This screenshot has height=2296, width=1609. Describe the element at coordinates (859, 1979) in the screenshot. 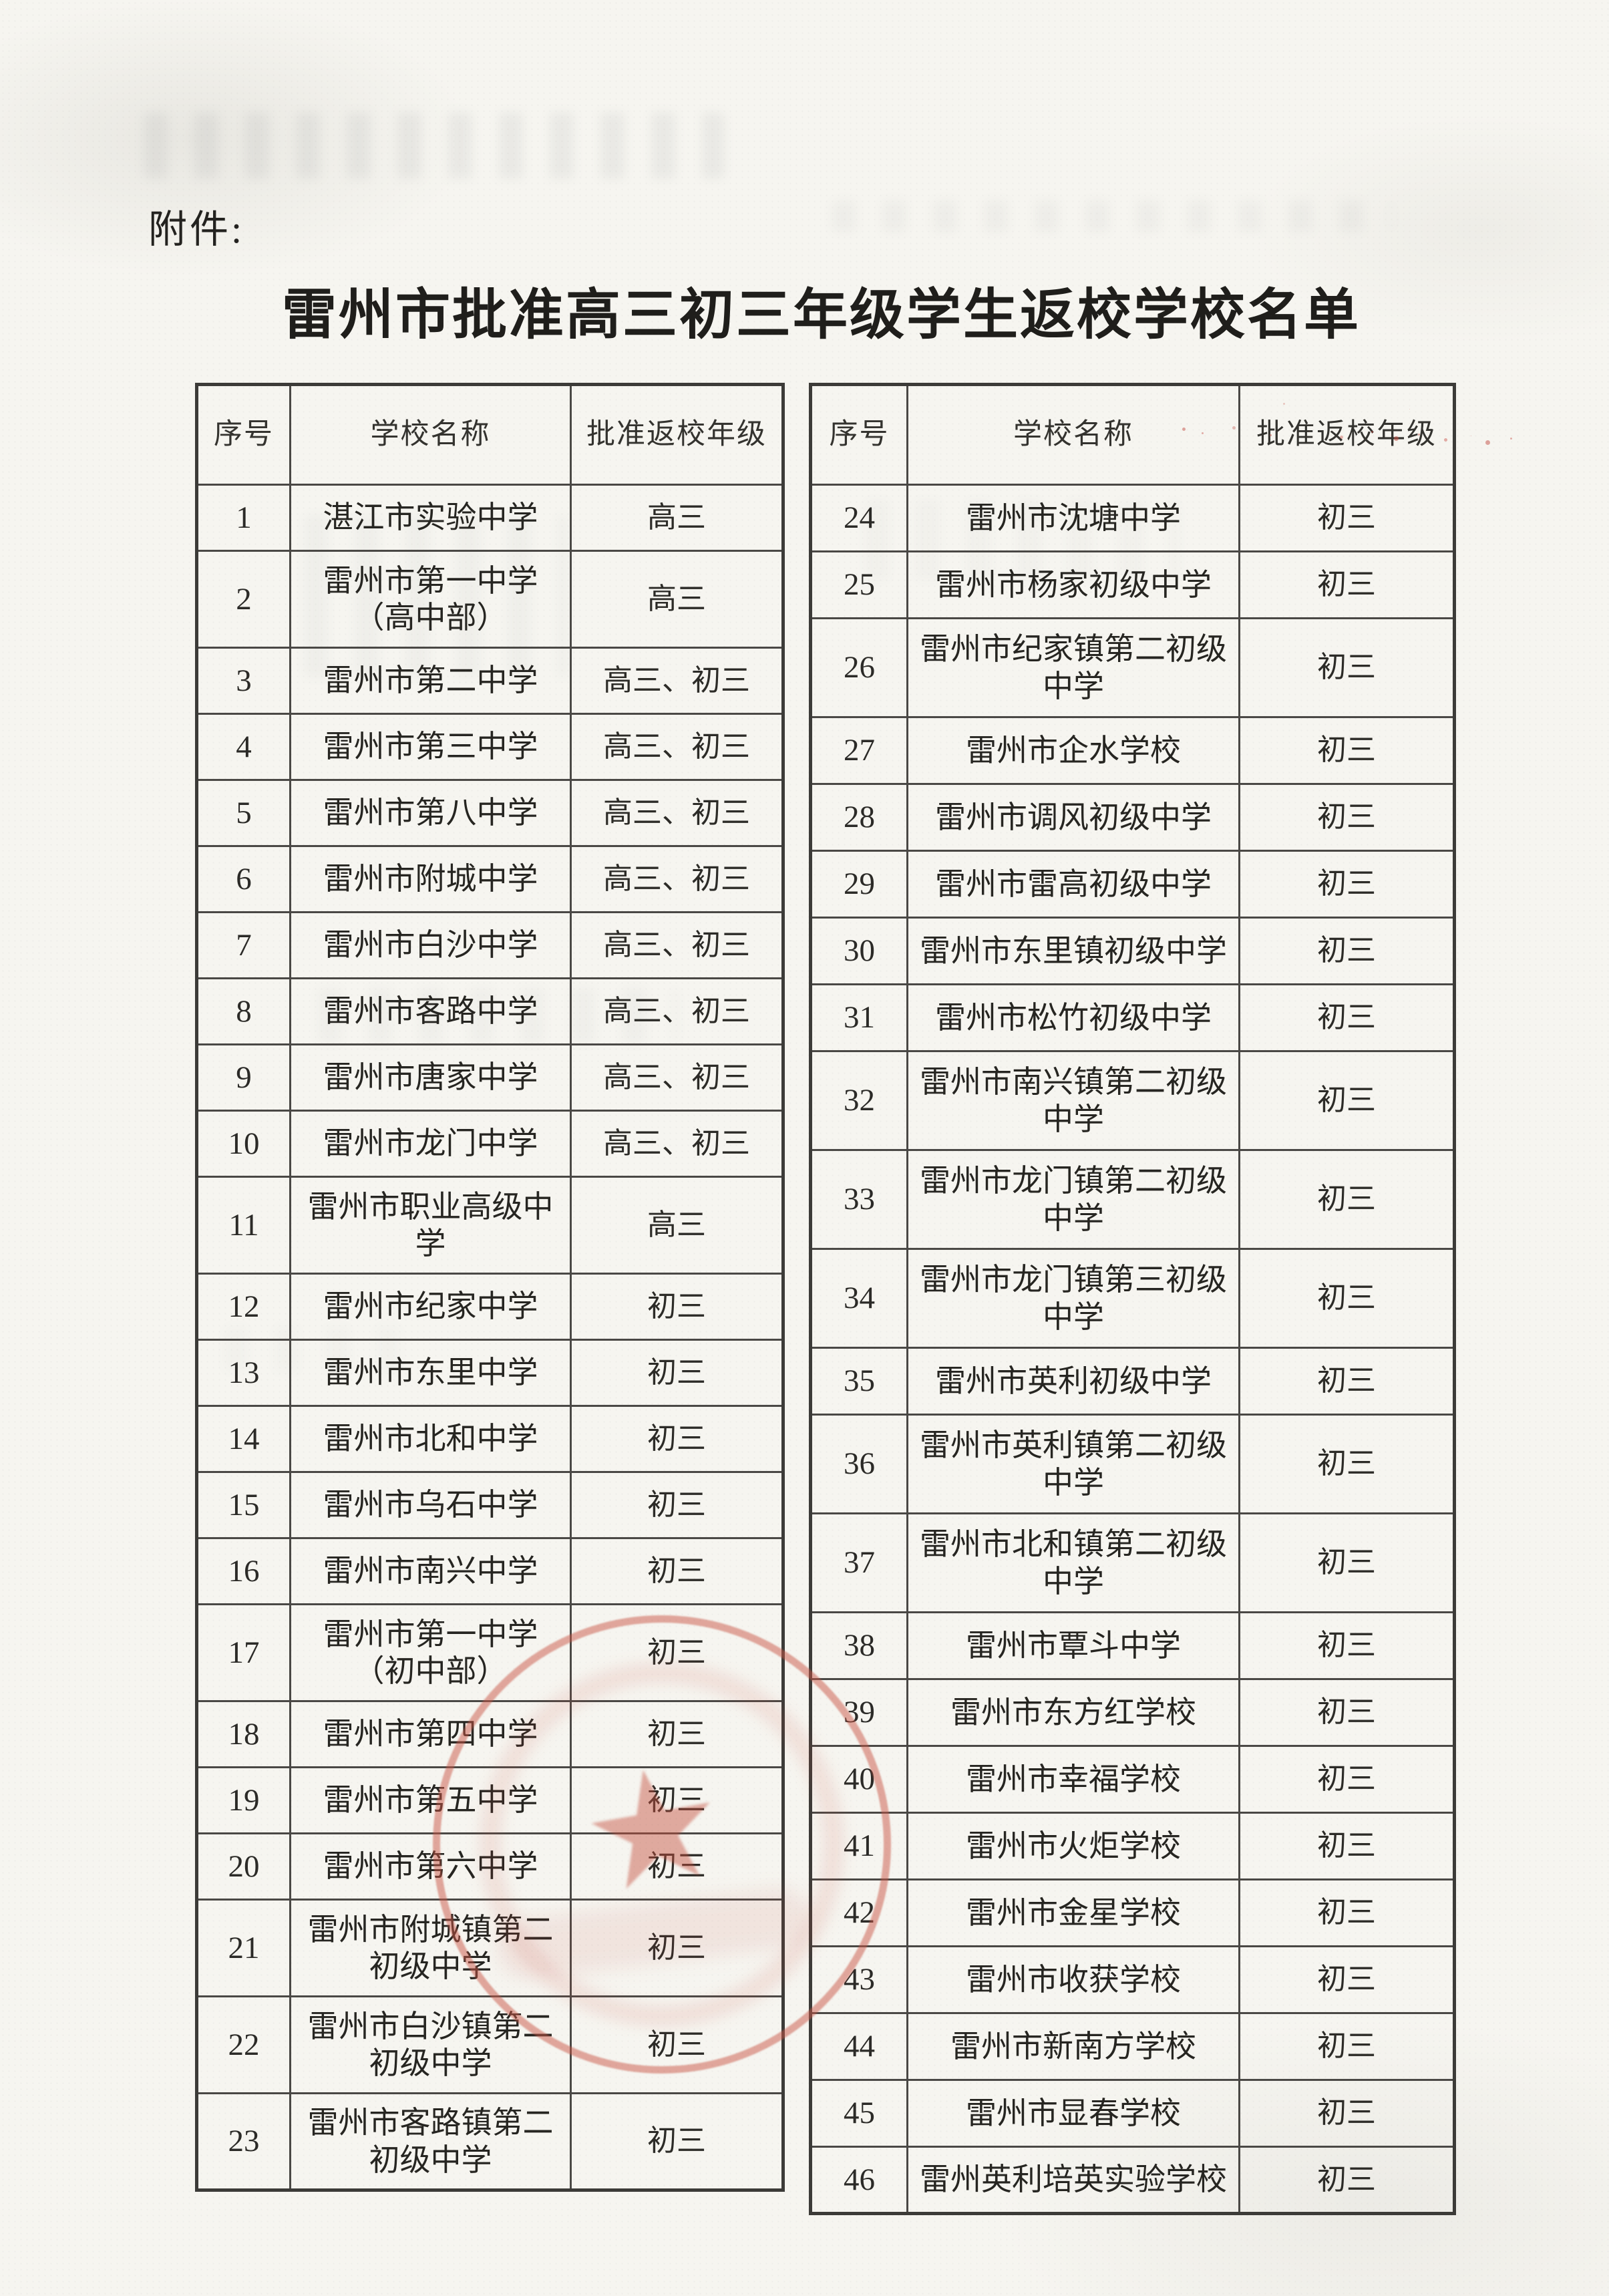

I see `row-number-cell: 43` at that location.